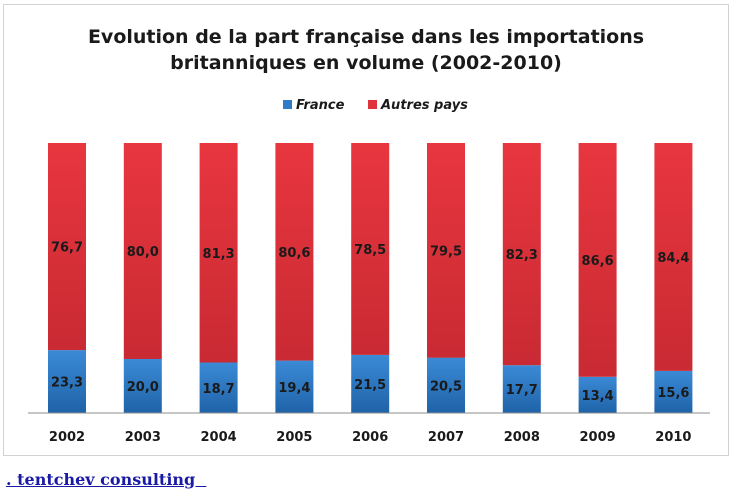 Image resolution: width=734 pixels, height=501 pixels. I want to click on bar-france-2010, so click(673, 391).